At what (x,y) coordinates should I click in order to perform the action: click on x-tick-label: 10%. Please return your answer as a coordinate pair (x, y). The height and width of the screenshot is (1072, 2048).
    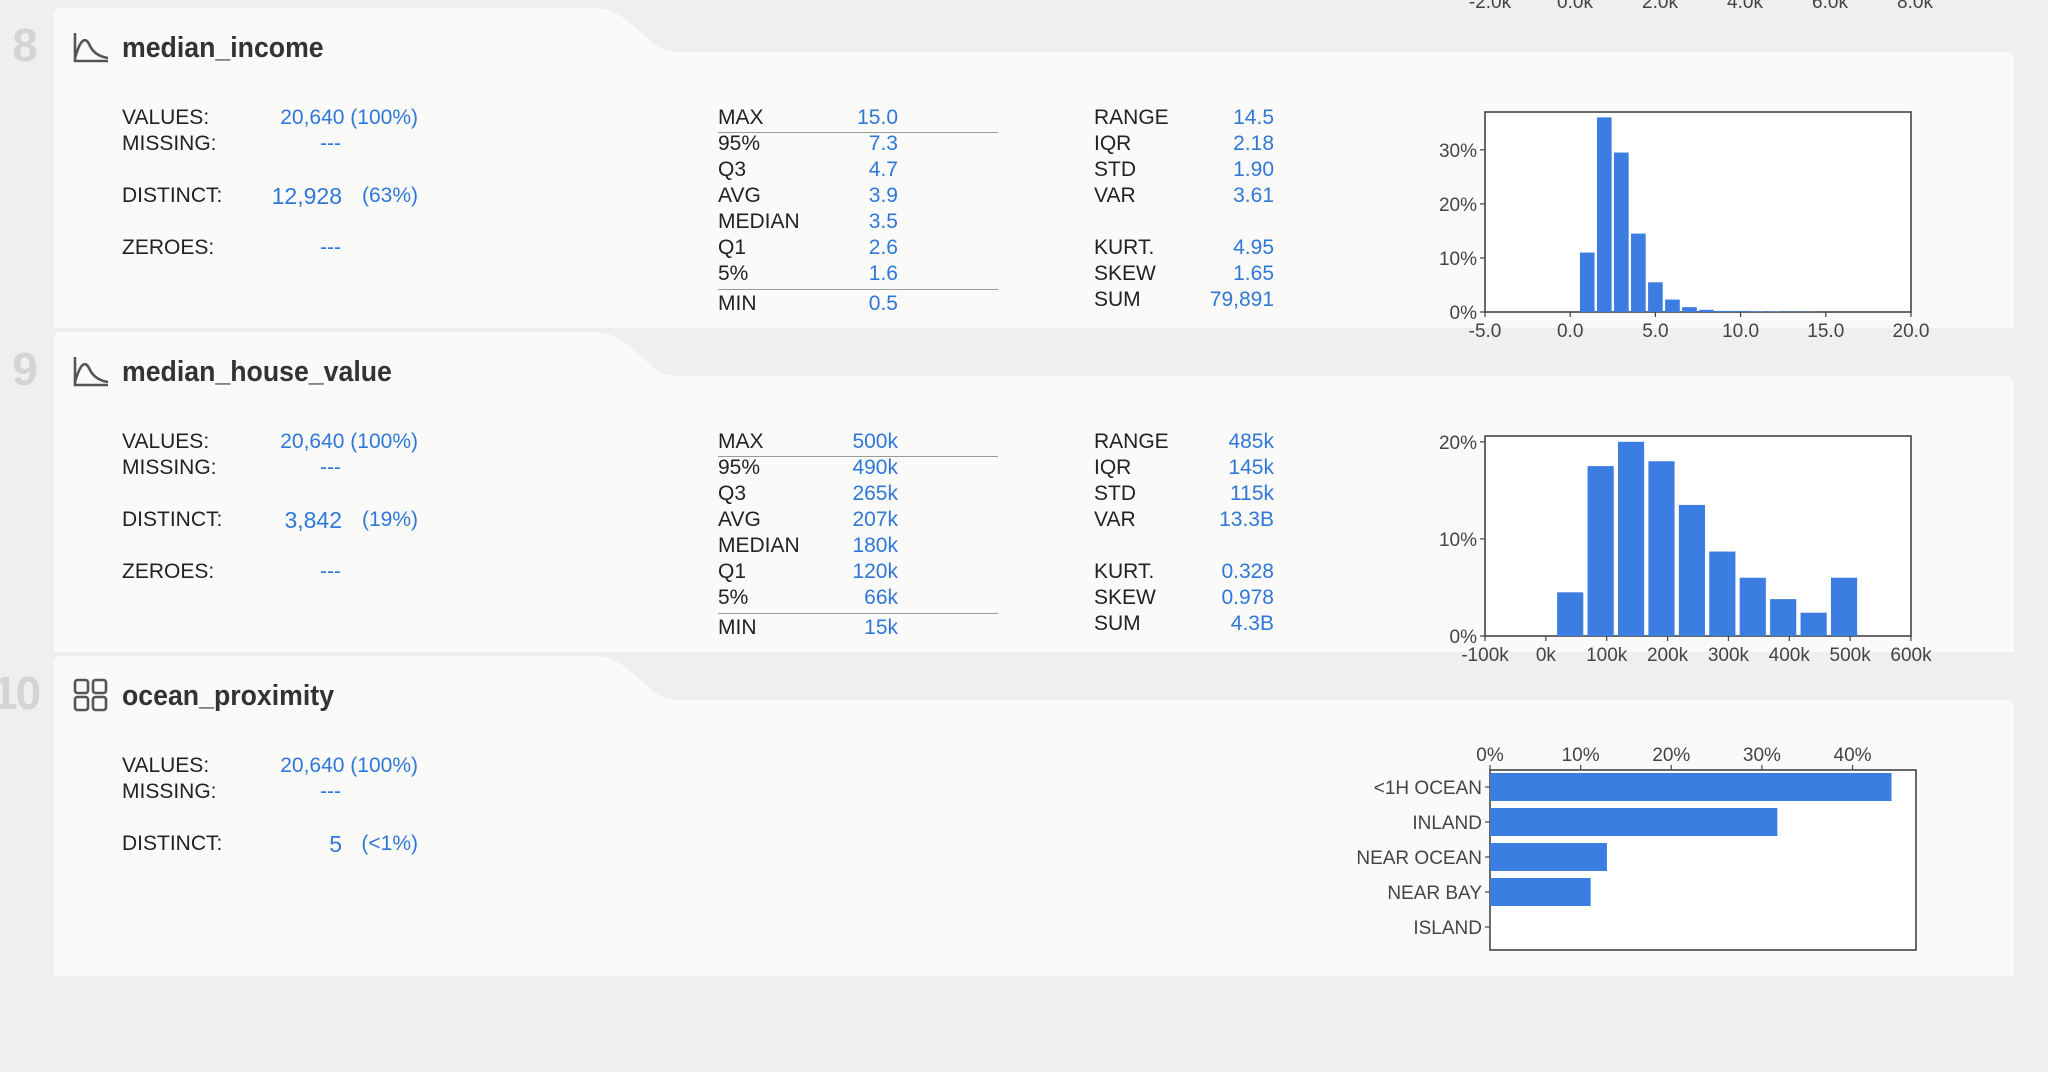
    Looking at the image, I should click on (1581, 755).